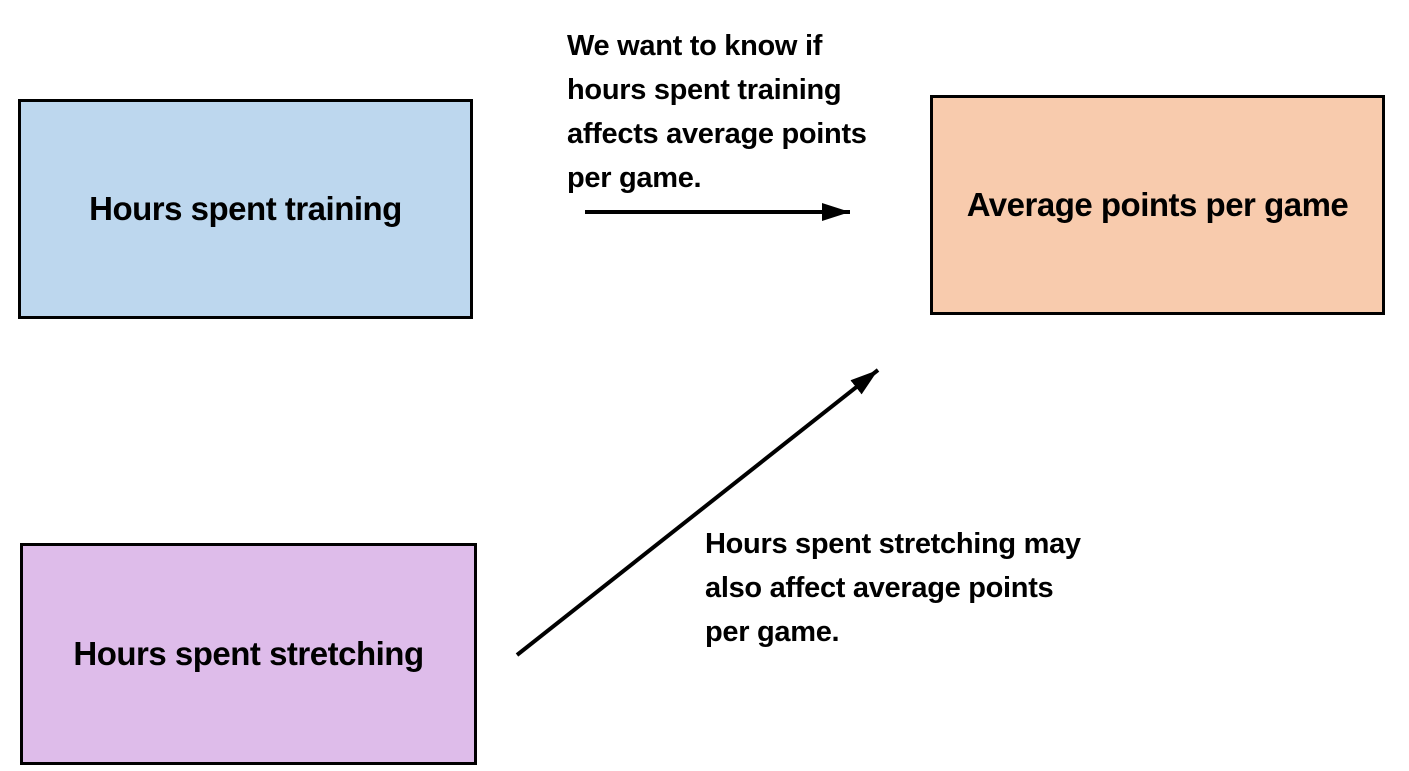 Image resolution: width=1409 pixels, height=771 pixels. I want to click on annotation-training-effect-line: hours spent training, so click(704, 90).